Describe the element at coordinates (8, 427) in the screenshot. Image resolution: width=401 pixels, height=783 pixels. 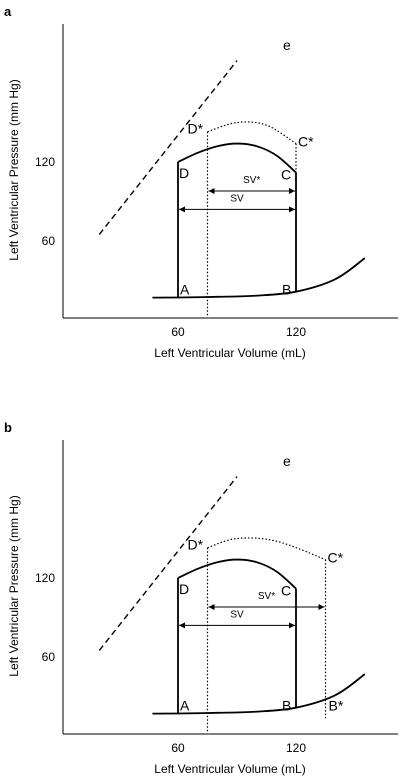
I see `panel-letter: b` at that location.